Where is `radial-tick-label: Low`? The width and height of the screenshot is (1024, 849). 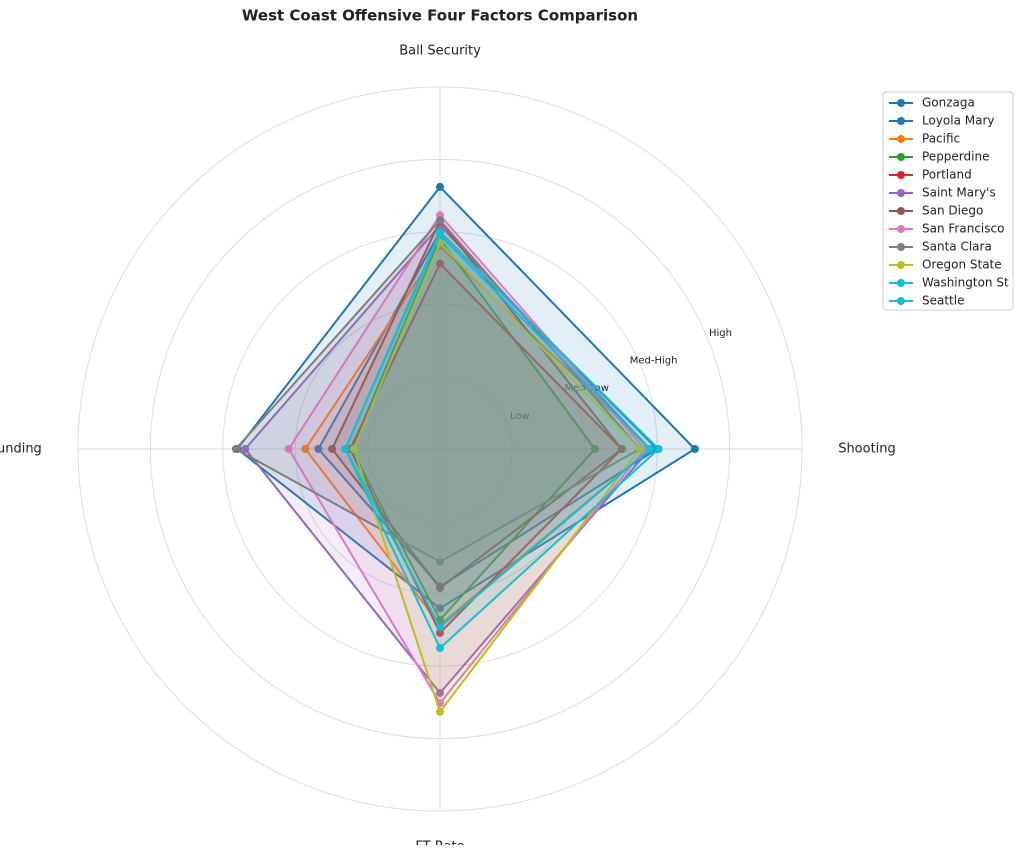
radial-tick-label: Low is located at coordinates (520, 416).